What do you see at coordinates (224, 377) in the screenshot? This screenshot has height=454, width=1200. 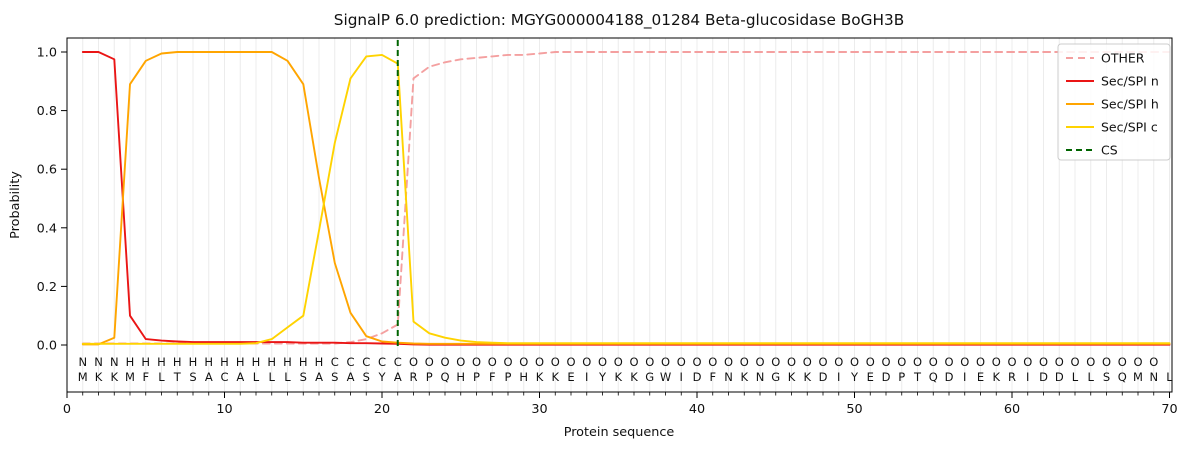 I see `residue-letter: C` at bounding box center [224, 377].